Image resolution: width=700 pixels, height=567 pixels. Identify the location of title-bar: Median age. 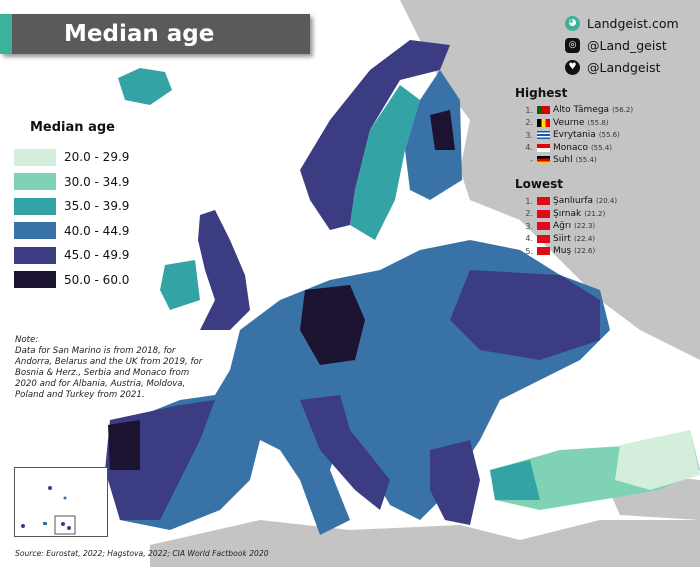
(155, 34).